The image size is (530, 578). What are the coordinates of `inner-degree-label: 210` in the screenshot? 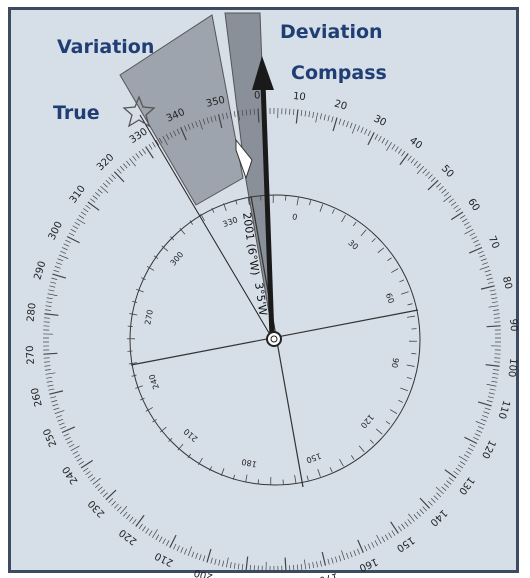 It's located at (190, 435).